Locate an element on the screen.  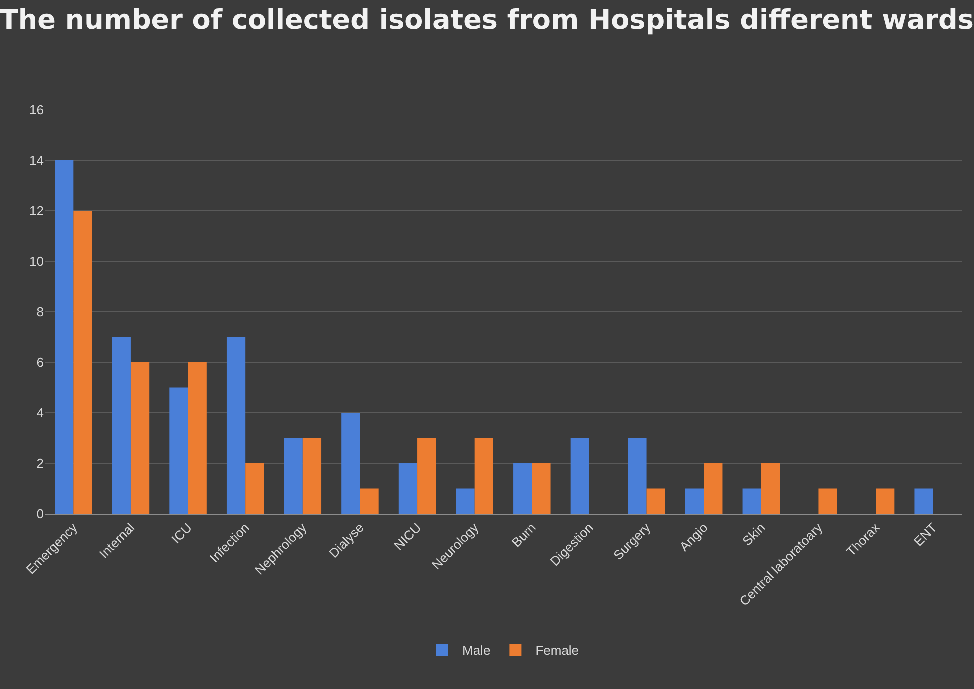
x-tick-label: Skin is located at coordinates (754, 534).